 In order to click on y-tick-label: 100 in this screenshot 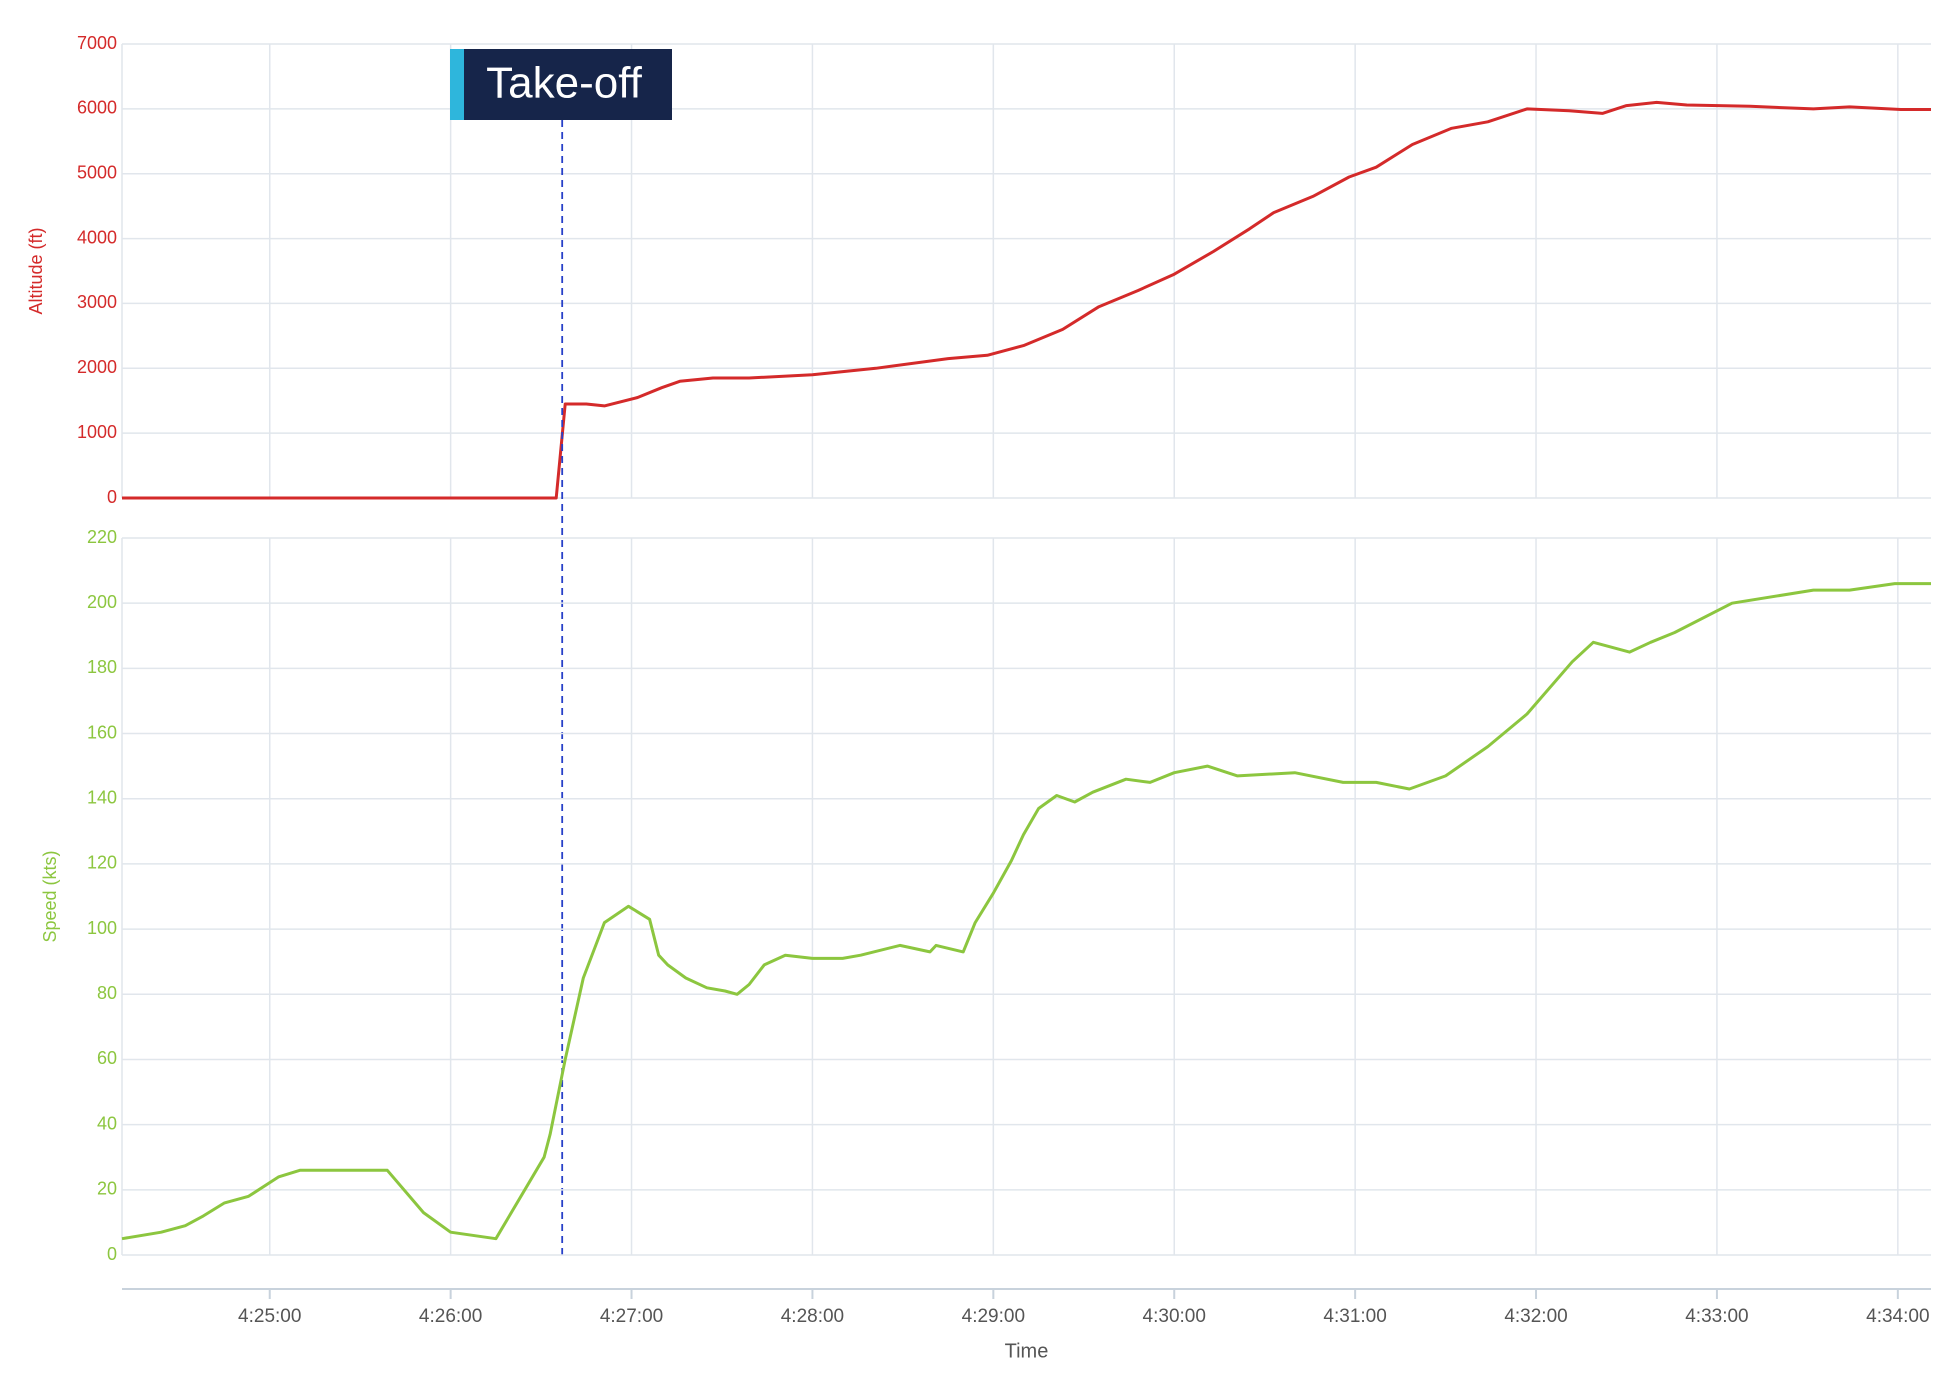, I will do `click(102, 928)`.